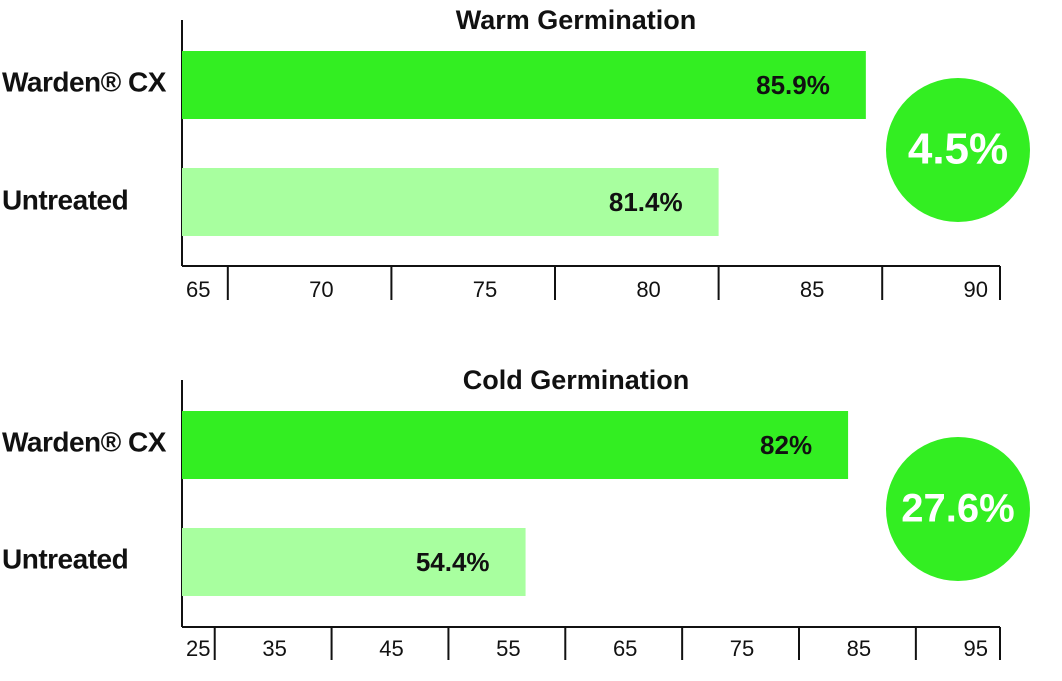  I want to click on difference-label: 27.6%, so click(957, 509).